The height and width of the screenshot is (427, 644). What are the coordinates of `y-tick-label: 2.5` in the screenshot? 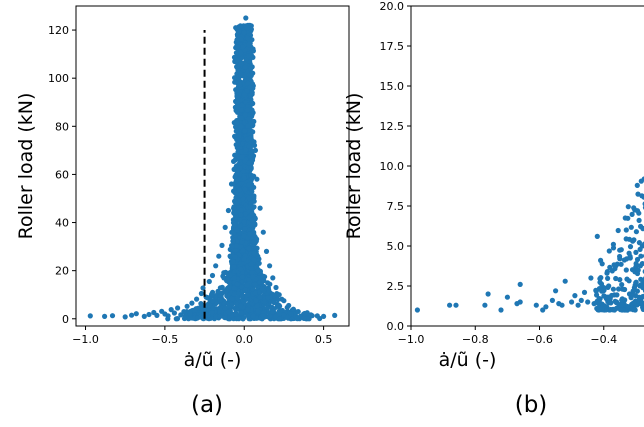 It's located at (396, 286).